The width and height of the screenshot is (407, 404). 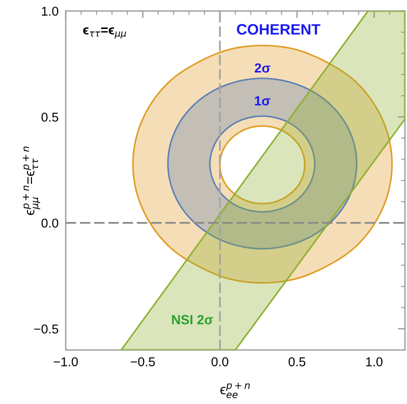 I want to click on x-tick-label: −0.5, so click(x=142, y=361).